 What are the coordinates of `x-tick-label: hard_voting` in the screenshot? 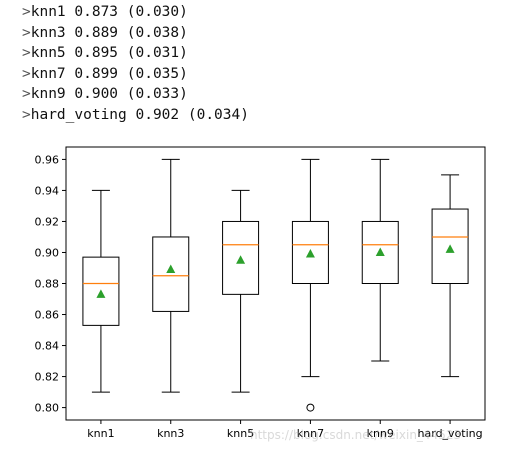 It's located at (450, 433).